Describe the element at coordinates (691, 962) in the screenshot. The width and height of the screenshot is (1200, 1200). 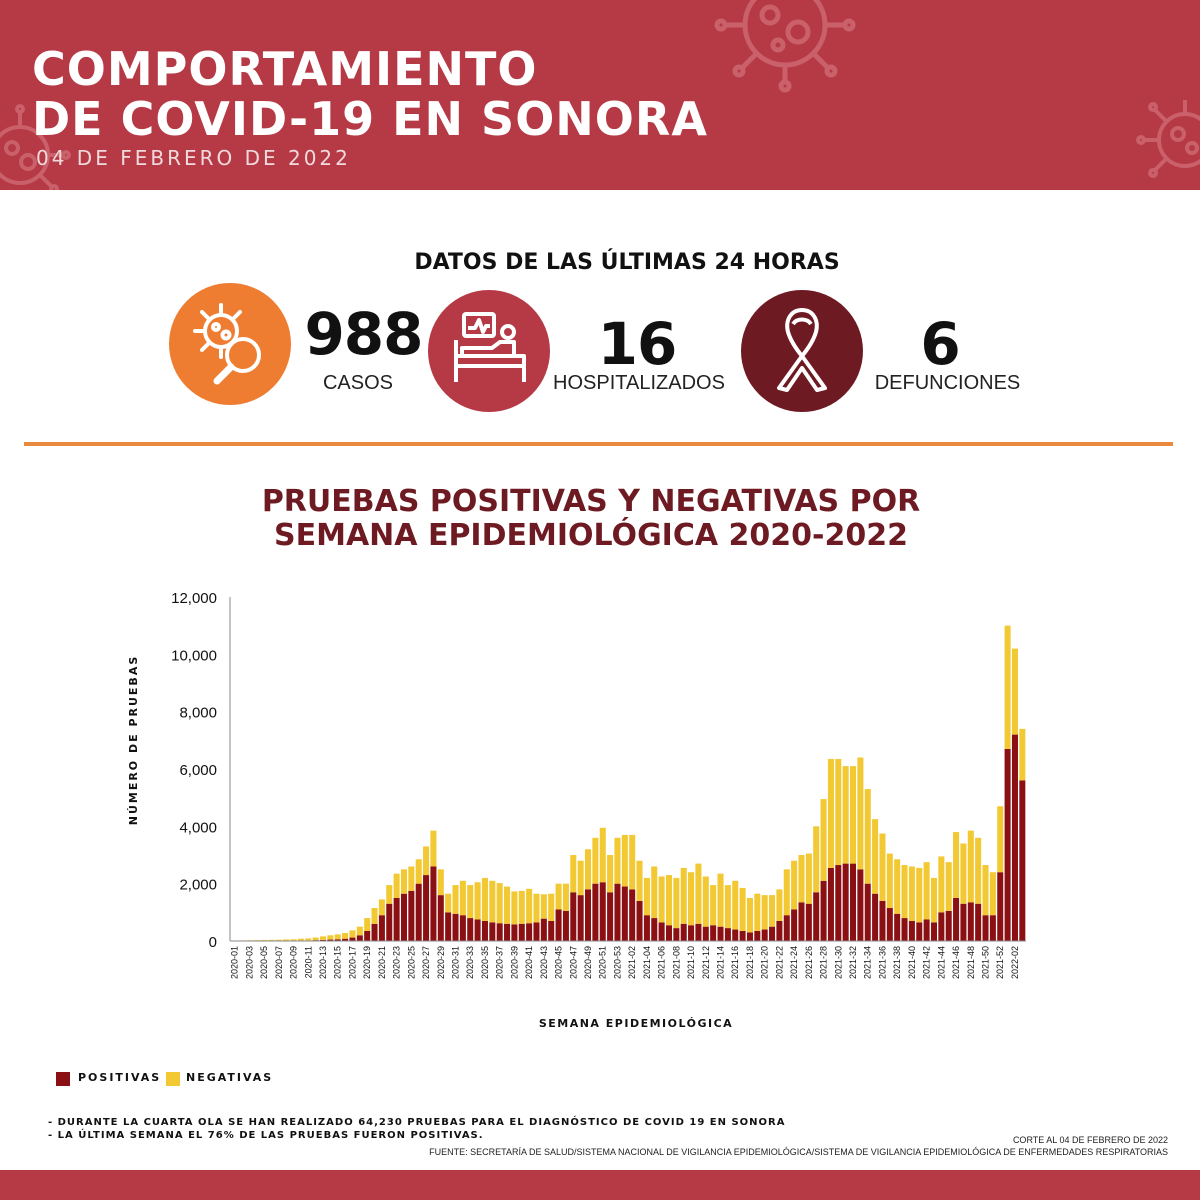
I see `x-tick-label: 2021-10` at that location.